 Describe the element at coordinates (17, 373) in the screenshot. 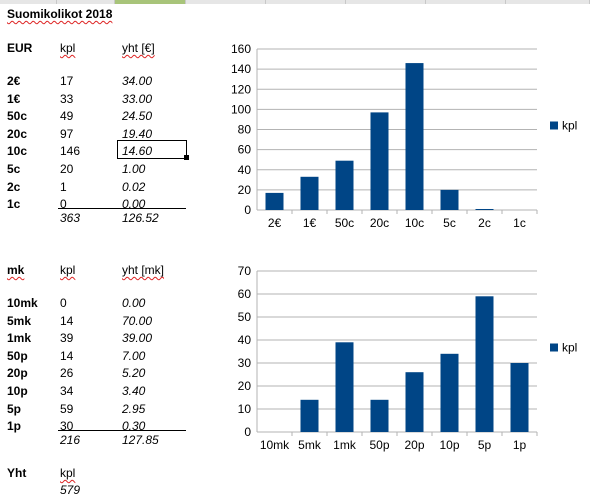

I see `mk-row-label: 20p` at that location.